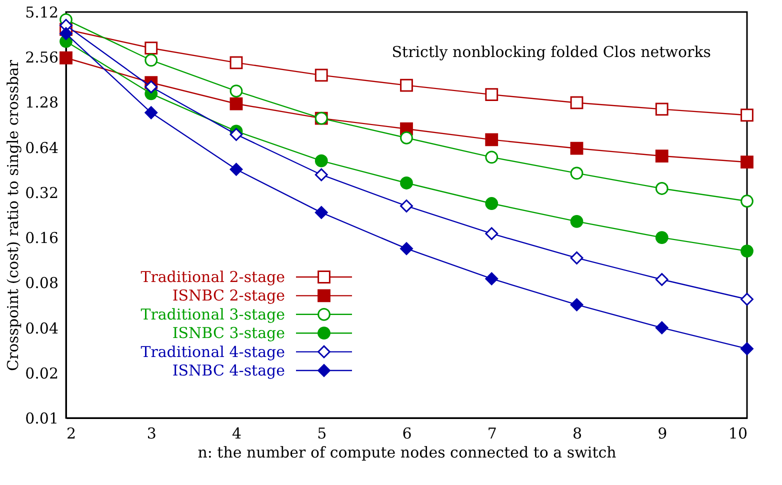  I want to click on y-tick-label: 0.64, so click(41, 147).